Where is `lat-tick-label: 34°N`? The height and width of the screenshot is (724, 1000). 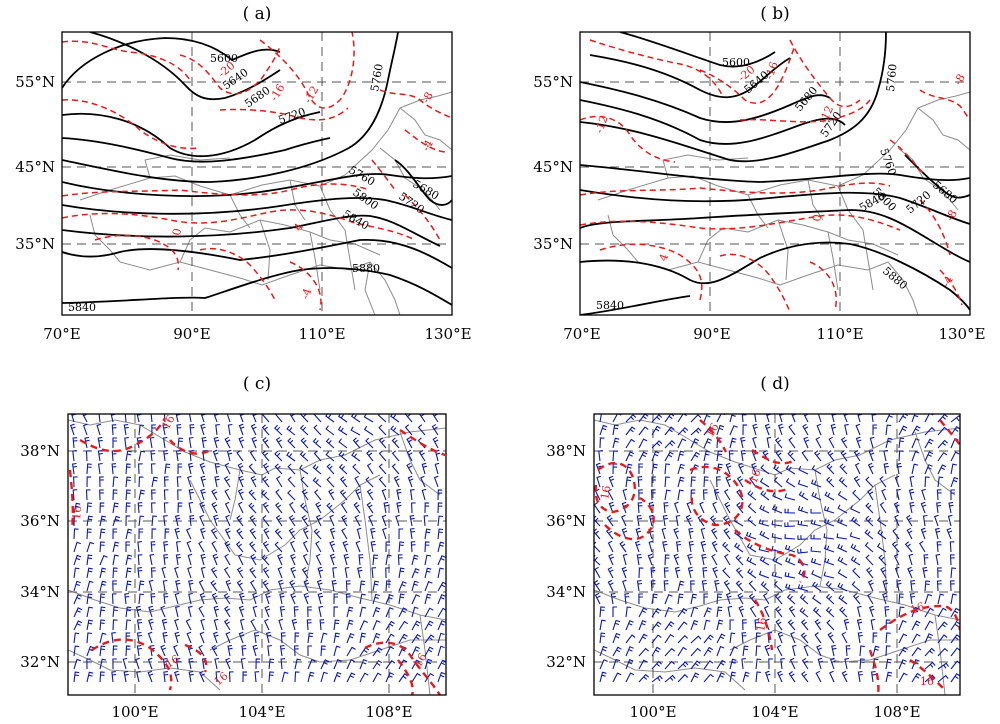
lat-tick-label: 34°N is located at coordinates (40, 592).